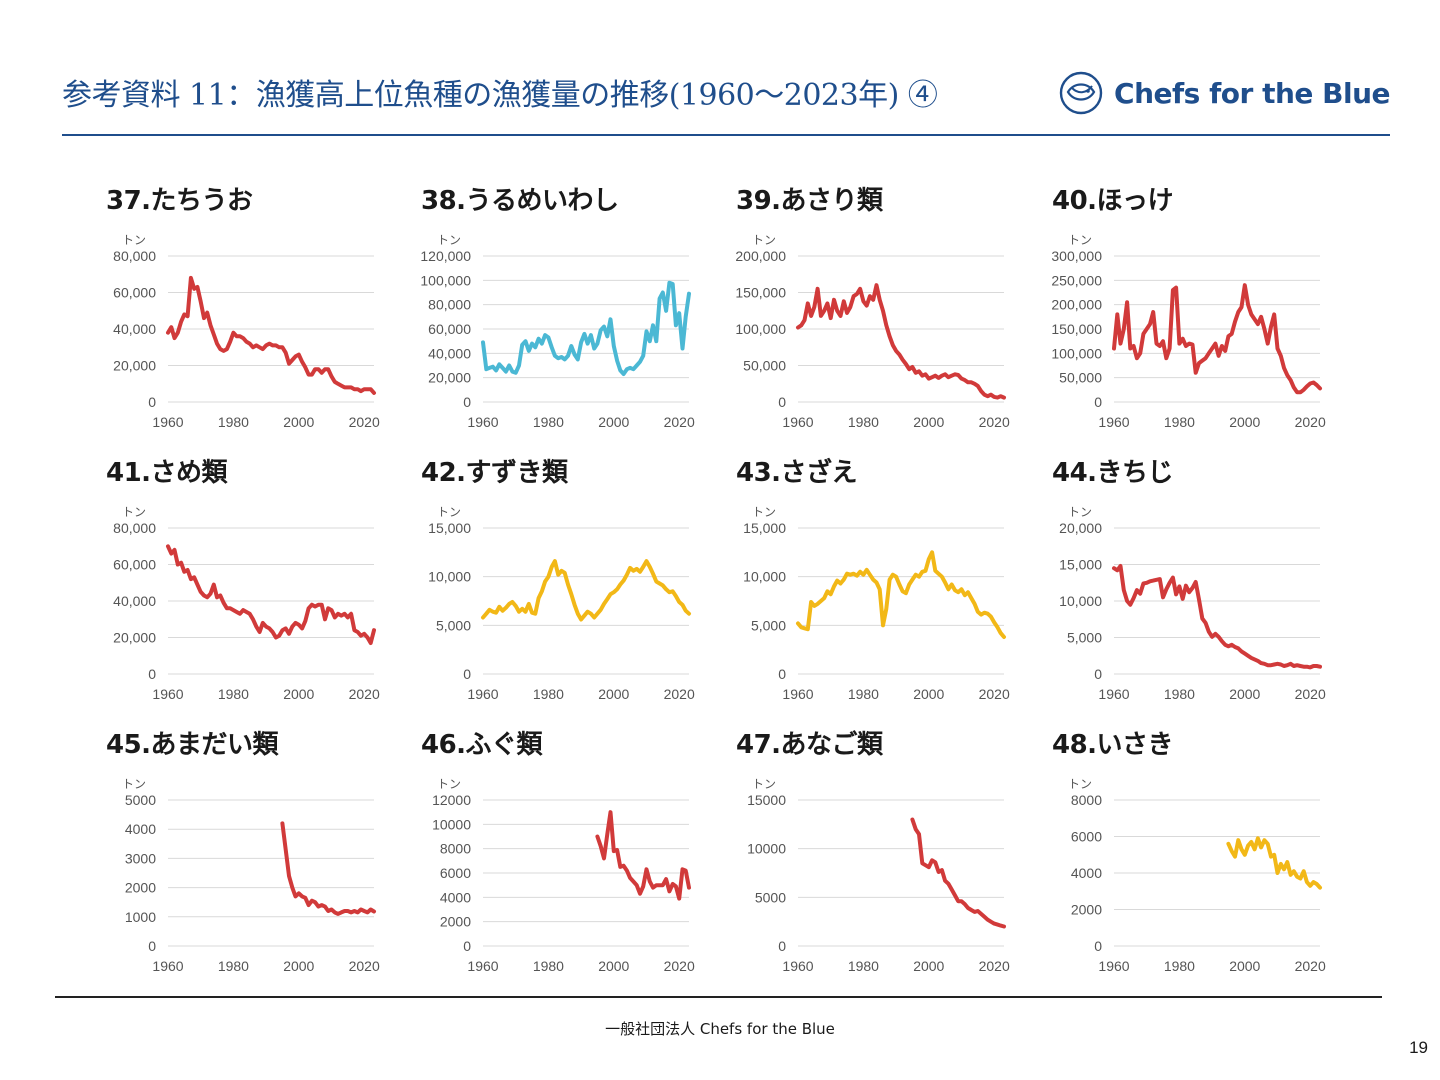 This screenshot has width=1440, height=1080. I want to click on fish-logo-icon, so click(1081, 93).